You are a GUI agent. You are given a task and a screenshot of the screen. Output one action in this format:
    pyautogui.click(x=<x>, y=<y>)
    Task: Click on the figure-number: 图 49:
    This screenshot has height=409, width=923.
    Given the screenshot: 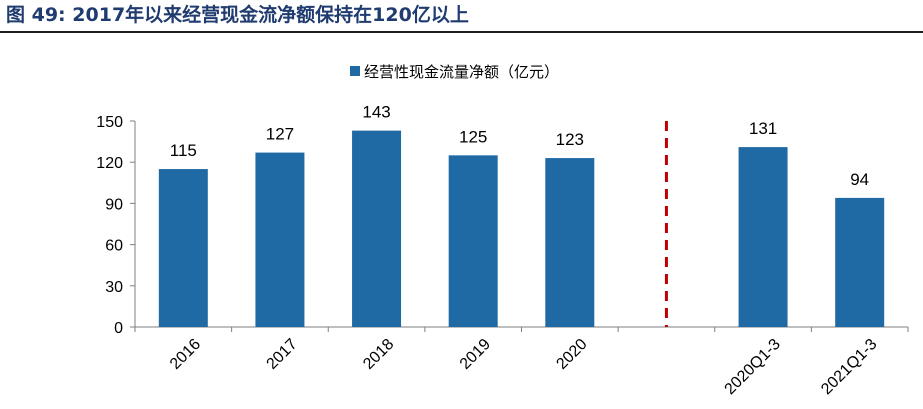 What is the action you would take?
    pyautogui.click(x=36, y=15)
    